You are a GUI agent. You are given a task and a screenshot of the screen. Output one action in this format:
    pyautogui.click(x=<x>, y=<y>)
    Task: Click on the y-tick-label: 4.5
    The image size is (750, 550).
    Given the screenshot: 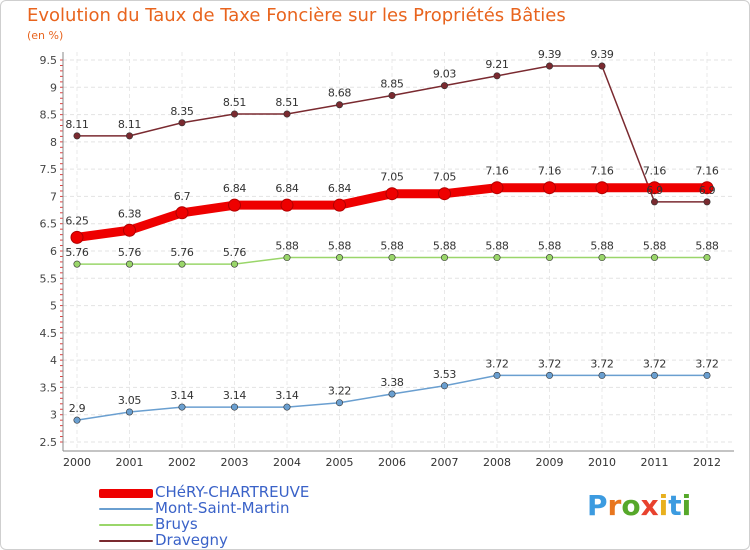 What is the action you would take?
    pyautogui.click(x=49, y=333)
    